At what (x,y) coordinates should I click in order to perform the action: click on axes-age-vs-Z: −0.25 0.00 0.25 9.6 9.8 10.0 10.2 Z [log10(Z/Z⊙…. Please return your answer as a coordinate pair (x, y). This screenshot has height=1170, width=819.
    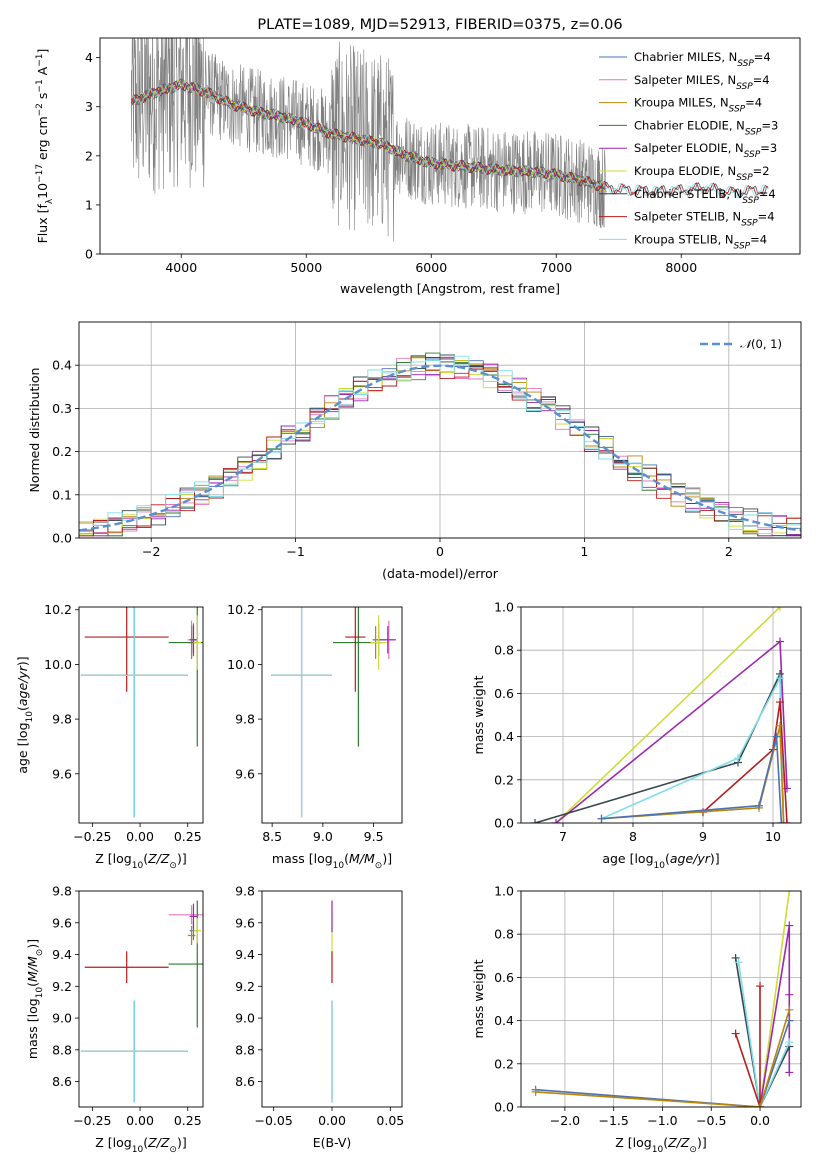
    Looking at the image, I should click on (109, 736).